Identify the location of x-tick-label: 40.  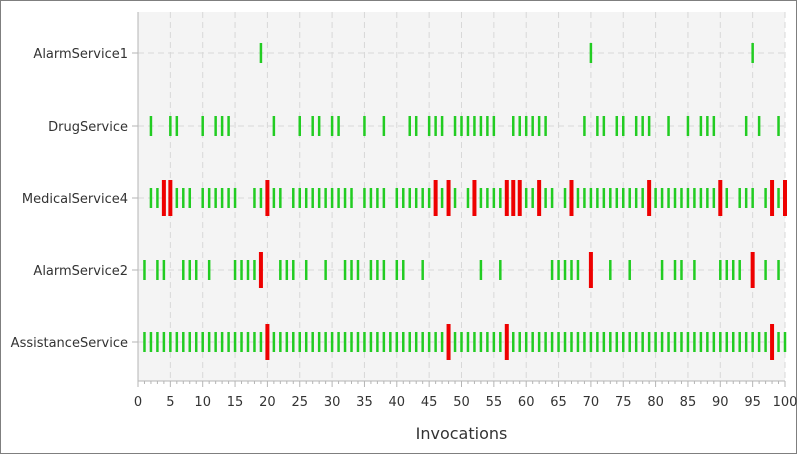
(397, 402).